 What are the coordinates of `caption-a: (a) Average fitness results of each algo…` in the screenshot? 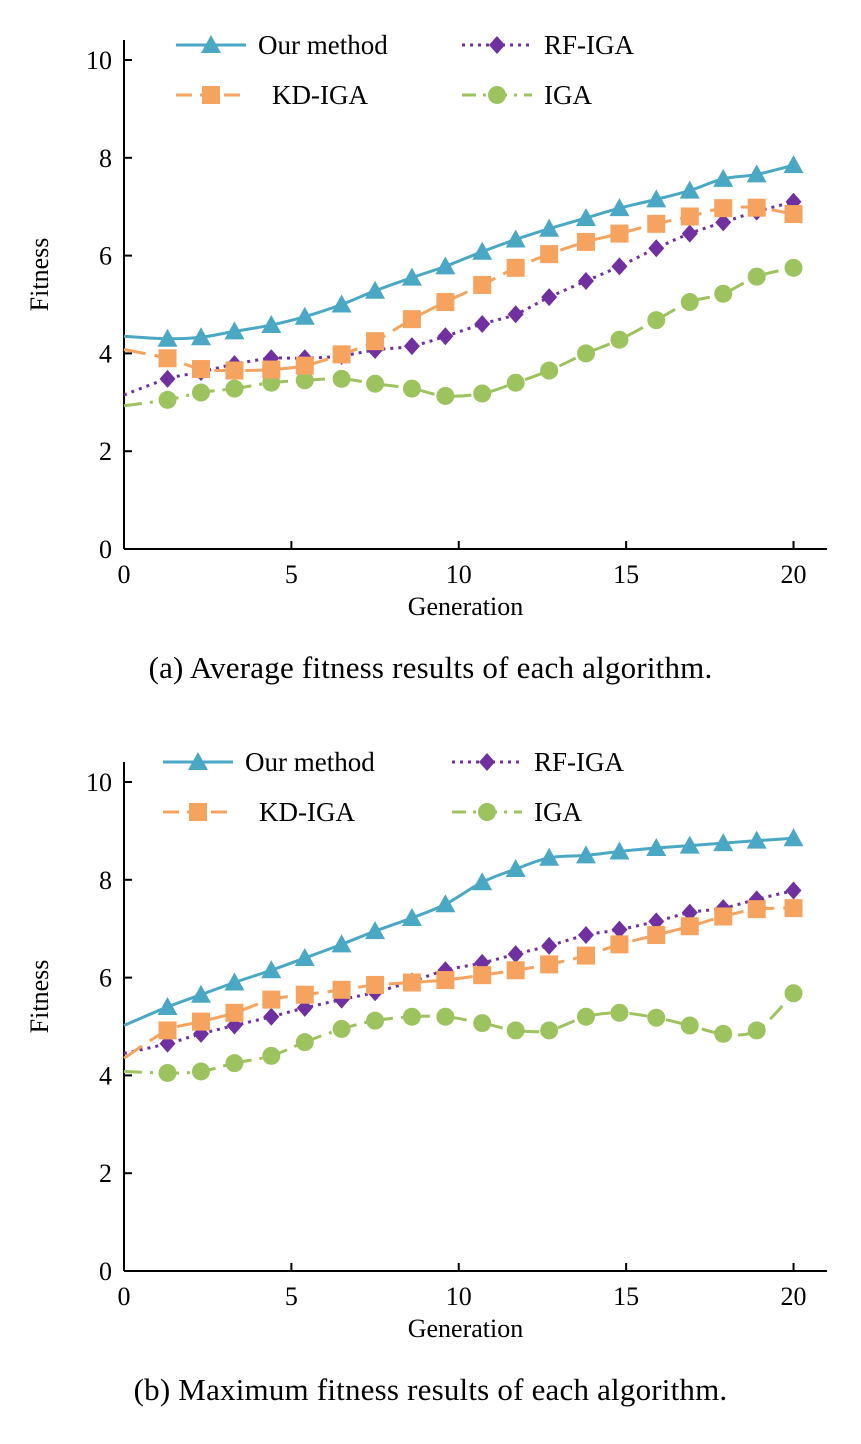 It's located at (430, 667).